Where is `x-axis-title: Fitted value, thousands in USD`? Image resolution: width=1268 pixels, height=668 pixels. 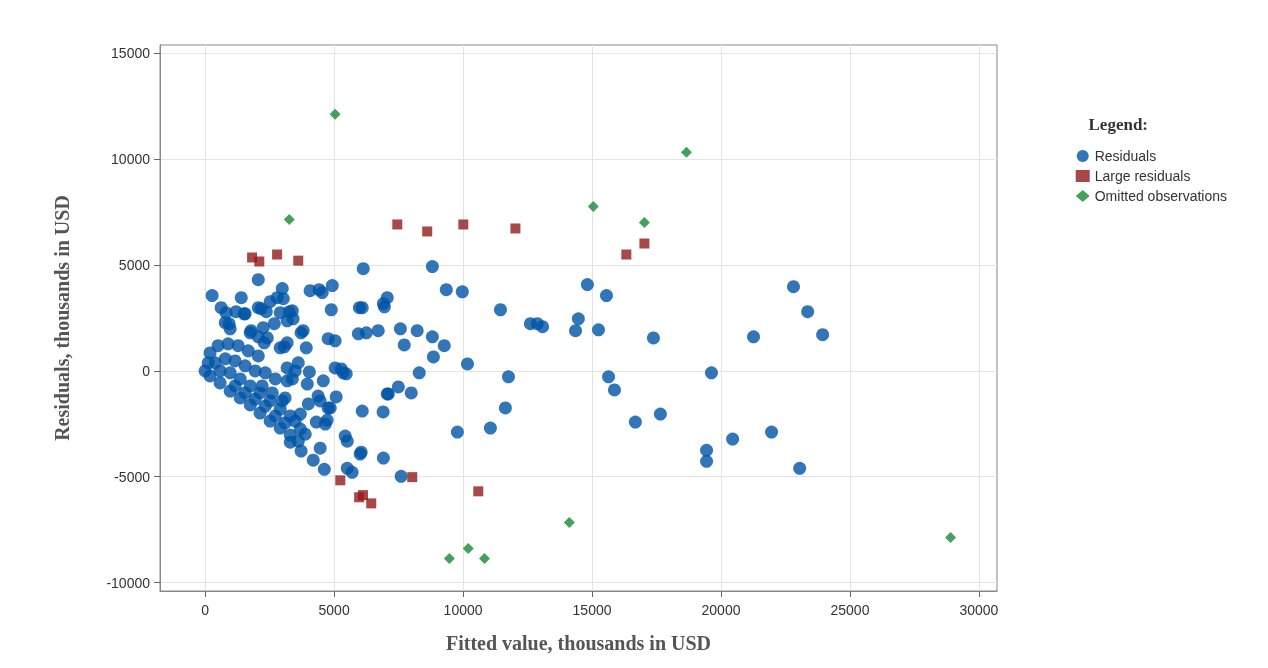 x-axis-title: Fitted value, thousands in USD is located at coordinates (578, 643).